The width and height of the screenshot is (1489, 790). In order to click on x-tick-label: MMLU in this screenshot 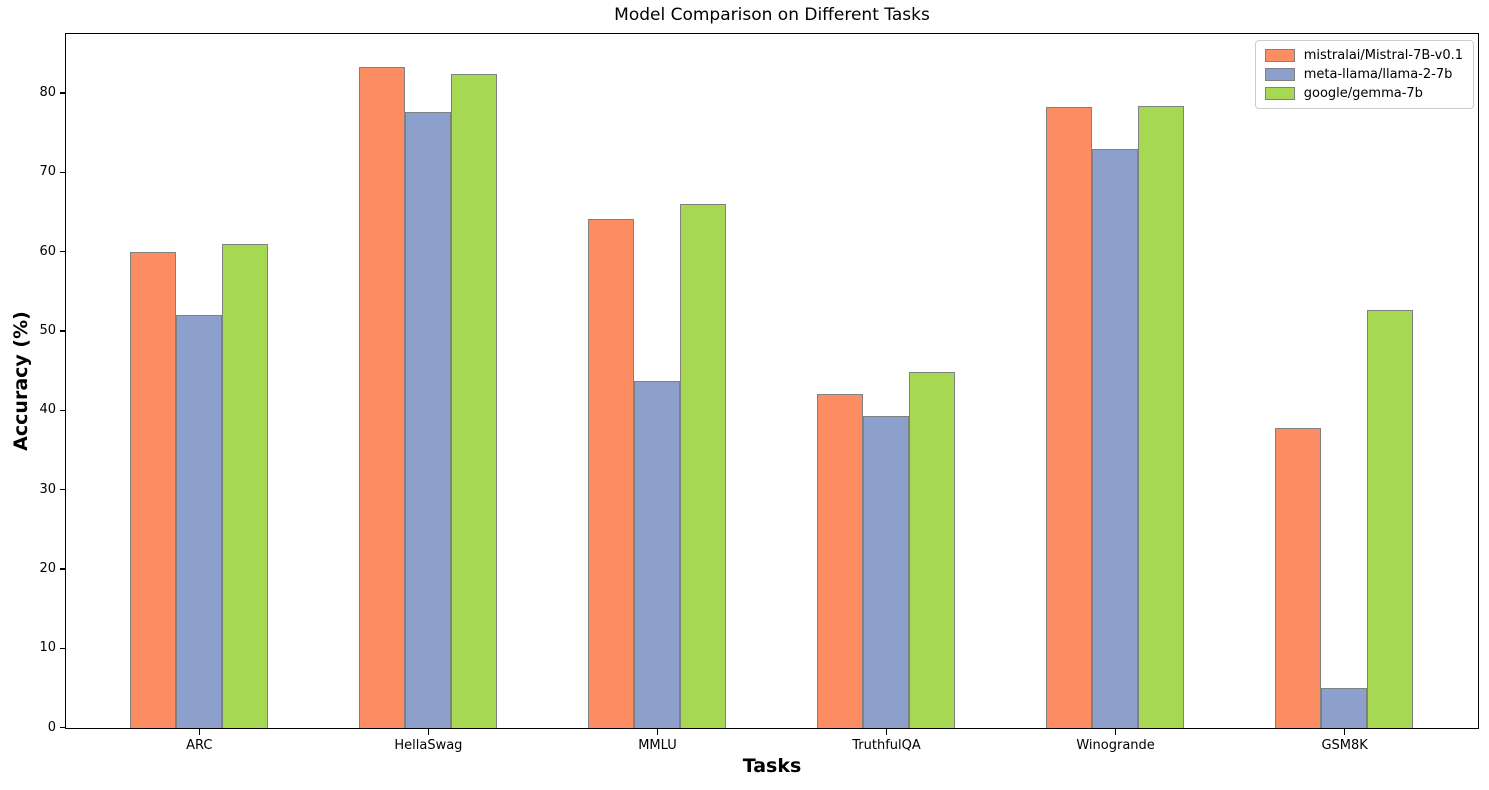, I will do `click(657, 745)`.